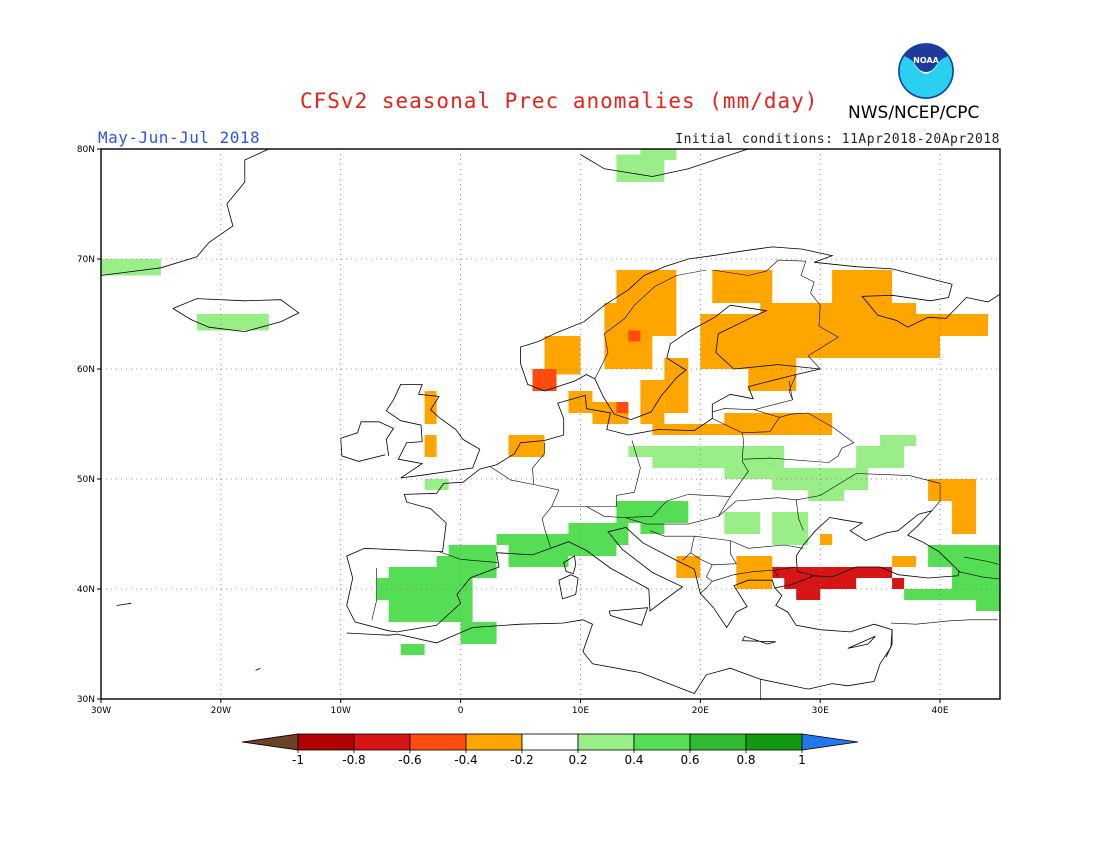 This screenshot has width=1100, height=850. Describe the element at coordinates (86, 480) in the screenshot. I see `lat-label: 50N` at that location.